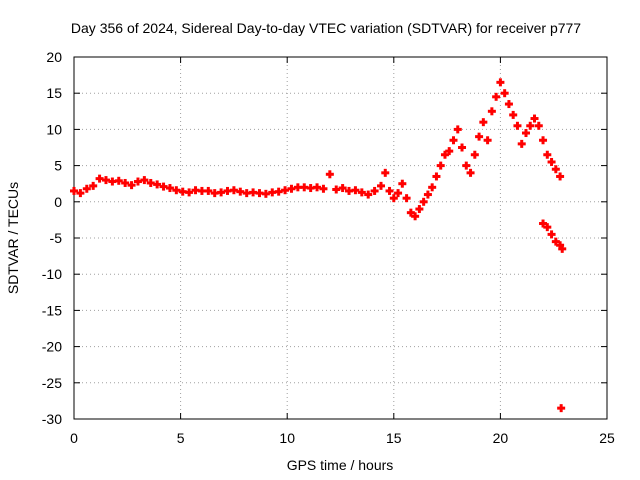 The image size is (640, 480). What do you see at coordinates (394, 438) in the screenshot?
I see `x-tick-label: 15` at bounding box center [394, 438].